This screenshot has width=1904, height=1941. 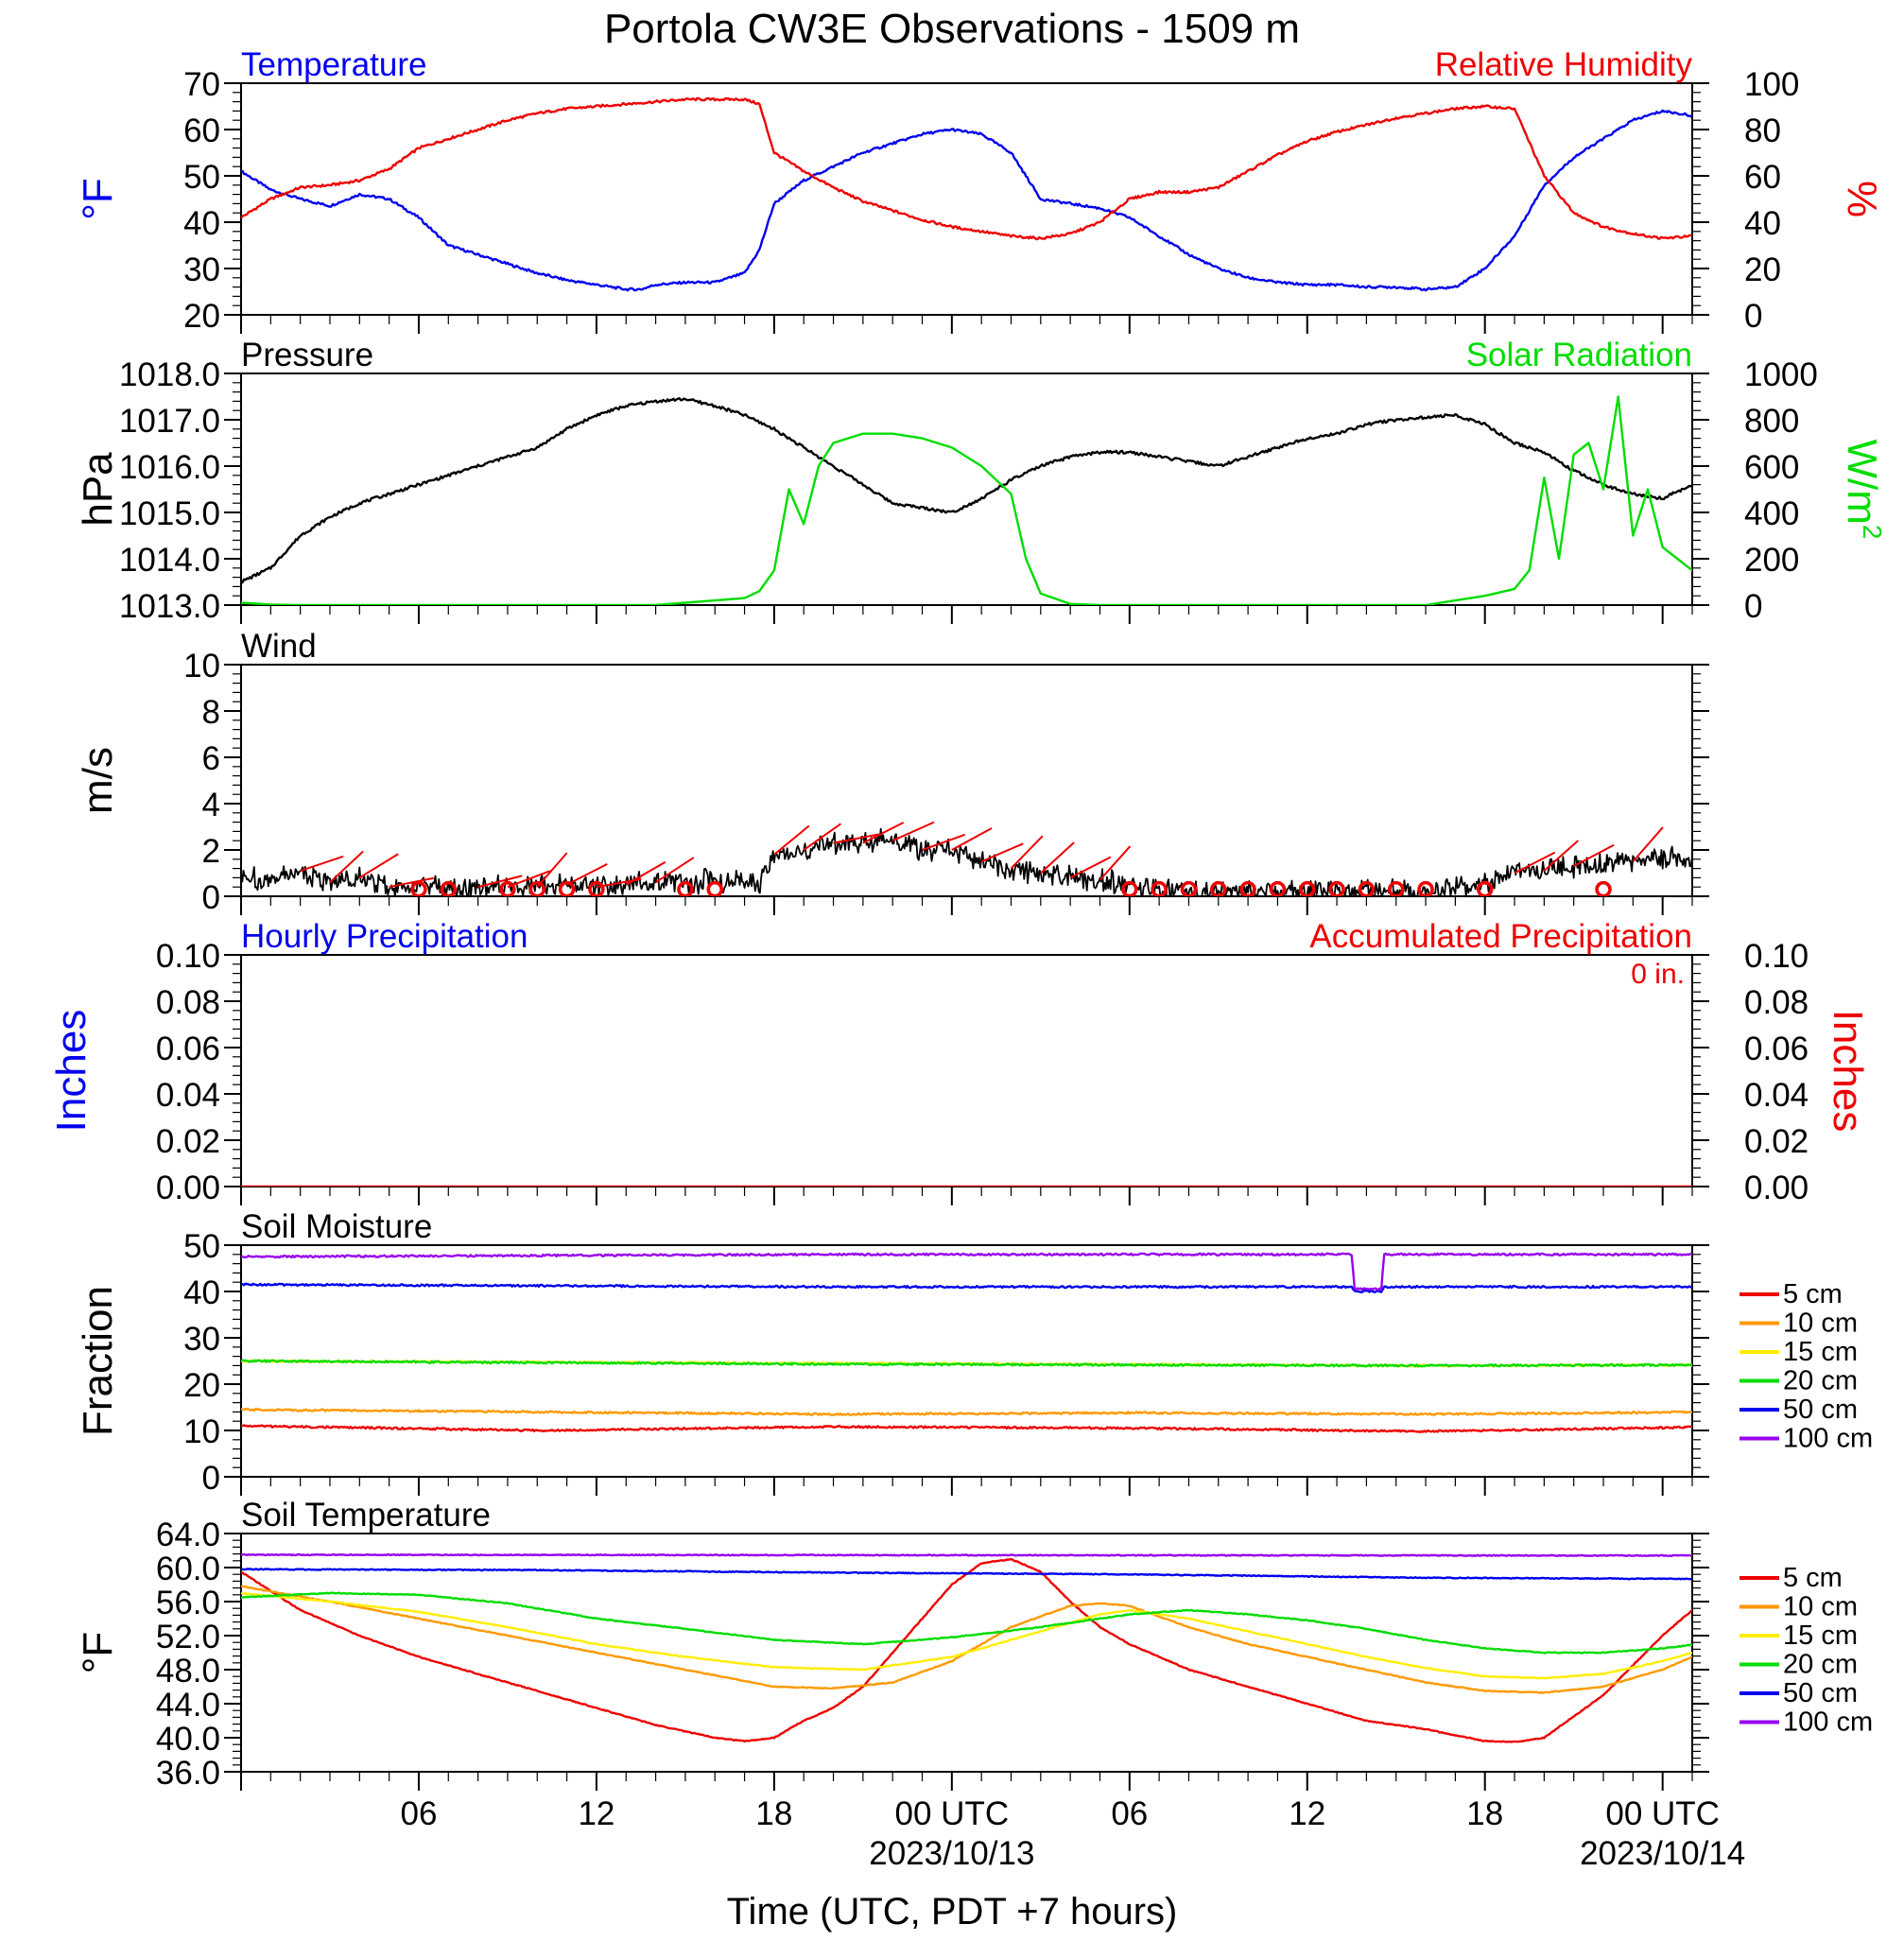 What do you see at coordinates (952, 1912) in the screenshot?
I see `x-axis-label: Time (UTC, PDT +7 hours)` at bounding box center [952, 1912].